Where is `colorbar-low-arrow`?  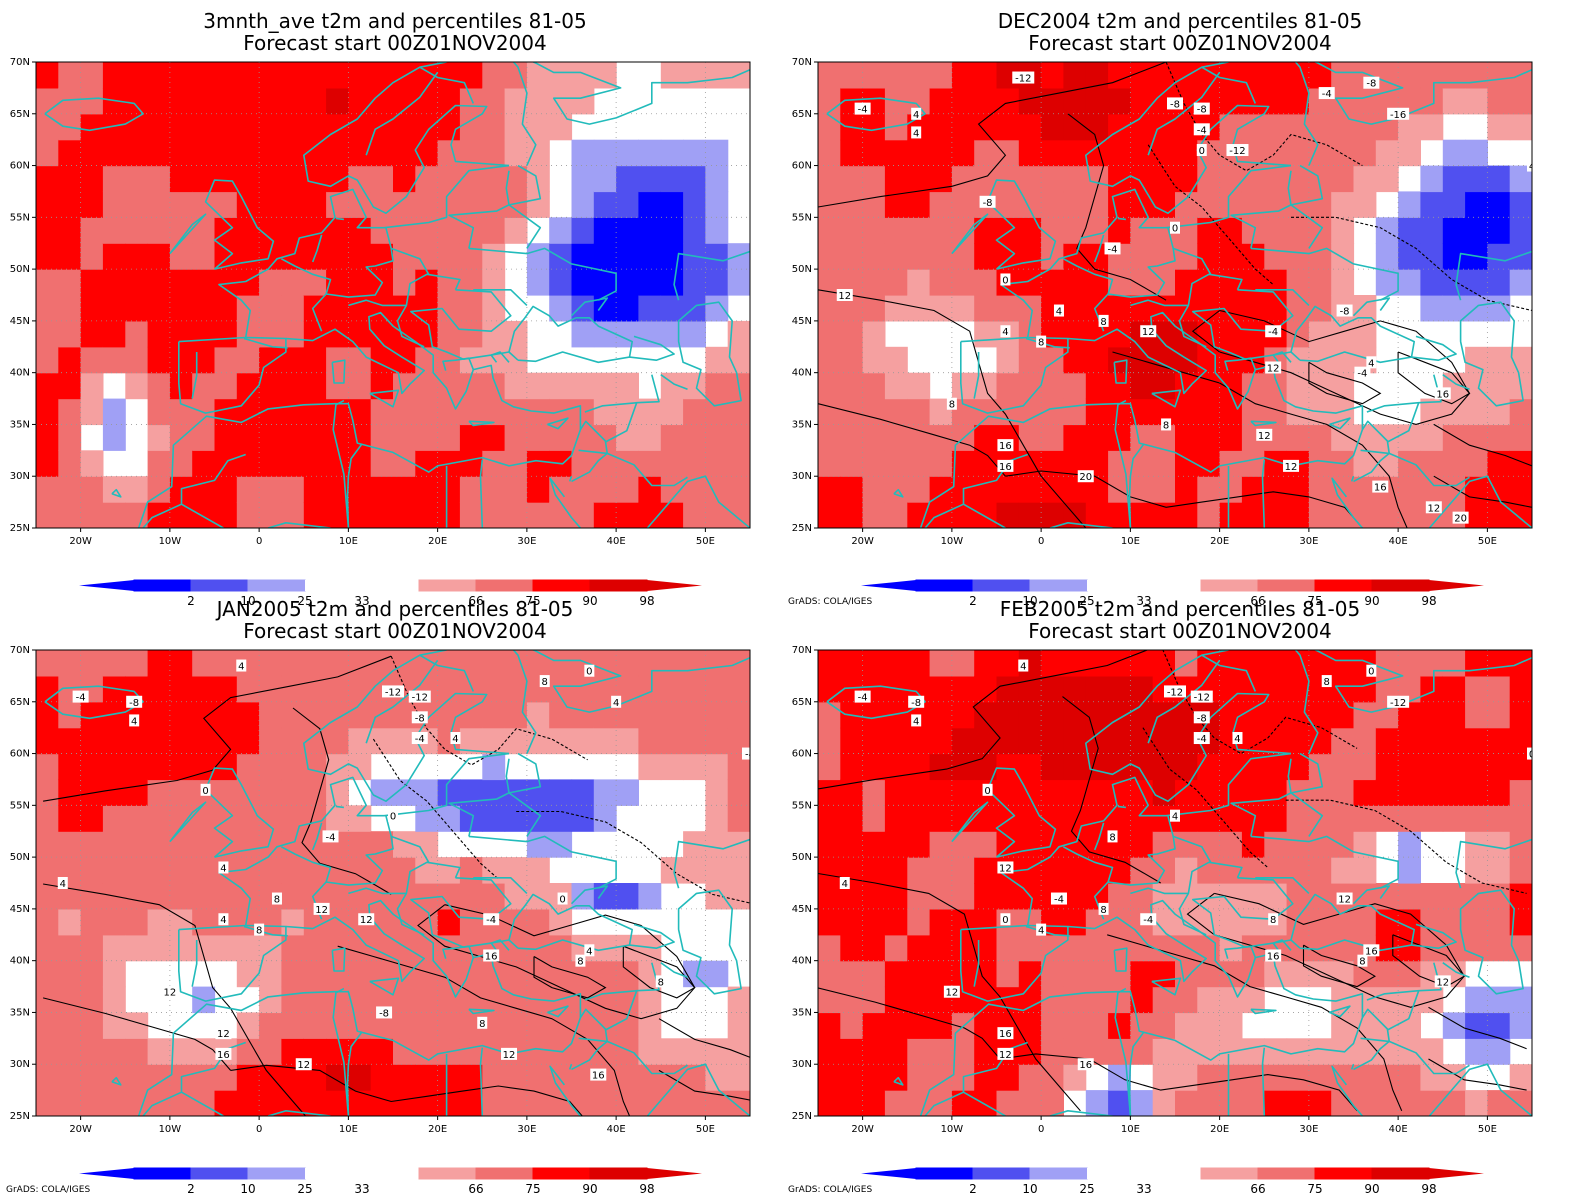
colorbar-low-arrow is located at coordinates (106, 1173).